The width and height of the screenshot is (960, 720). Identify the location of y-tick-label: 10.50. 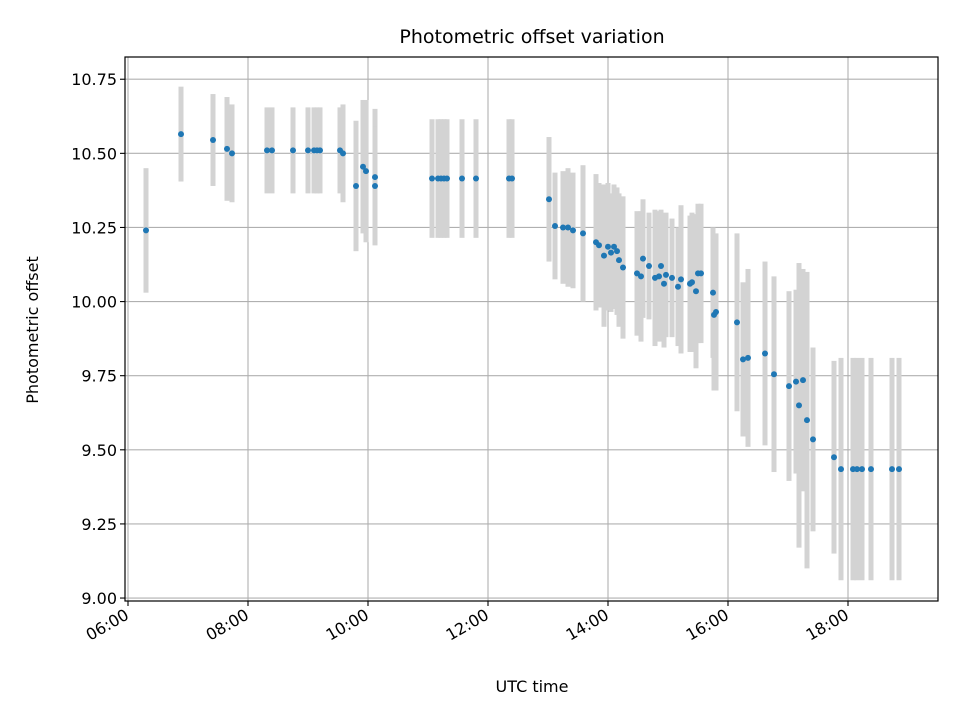
(94, 153).